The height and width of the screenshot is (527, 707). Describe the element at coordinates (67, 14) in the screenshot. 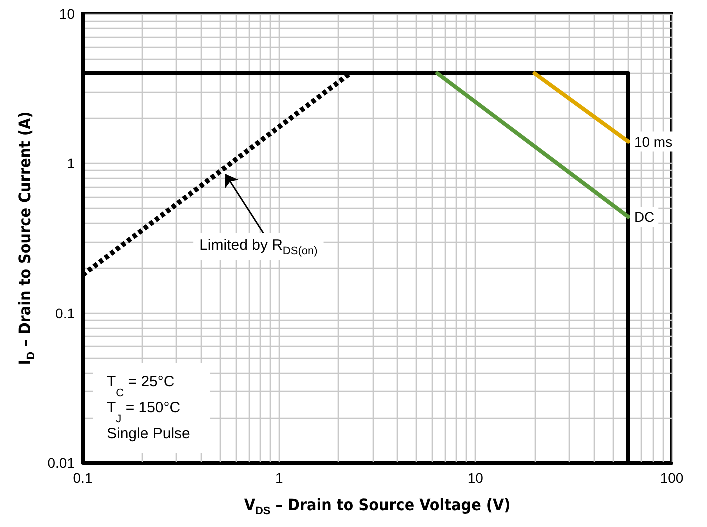

I see `y-tick-label: 10` at that location.